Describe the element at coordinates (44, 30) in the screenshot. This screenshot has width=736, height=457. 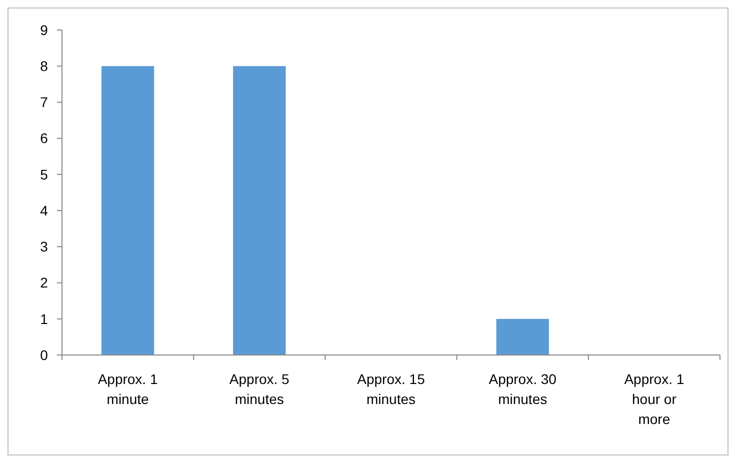
I see `y-tick-label: 9` at that location.